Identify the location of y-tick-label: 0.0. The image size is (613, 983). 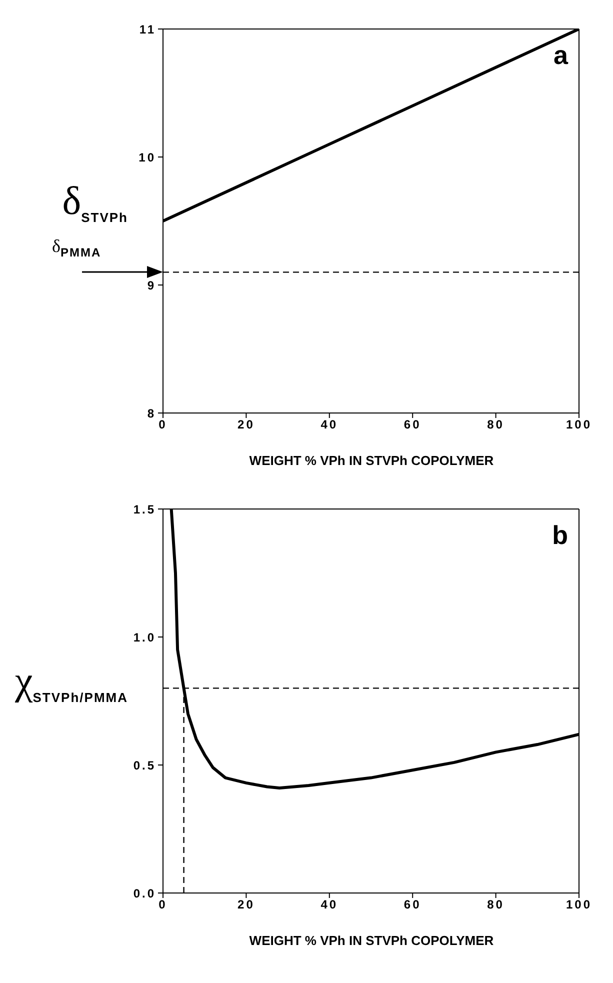
(144, 893).